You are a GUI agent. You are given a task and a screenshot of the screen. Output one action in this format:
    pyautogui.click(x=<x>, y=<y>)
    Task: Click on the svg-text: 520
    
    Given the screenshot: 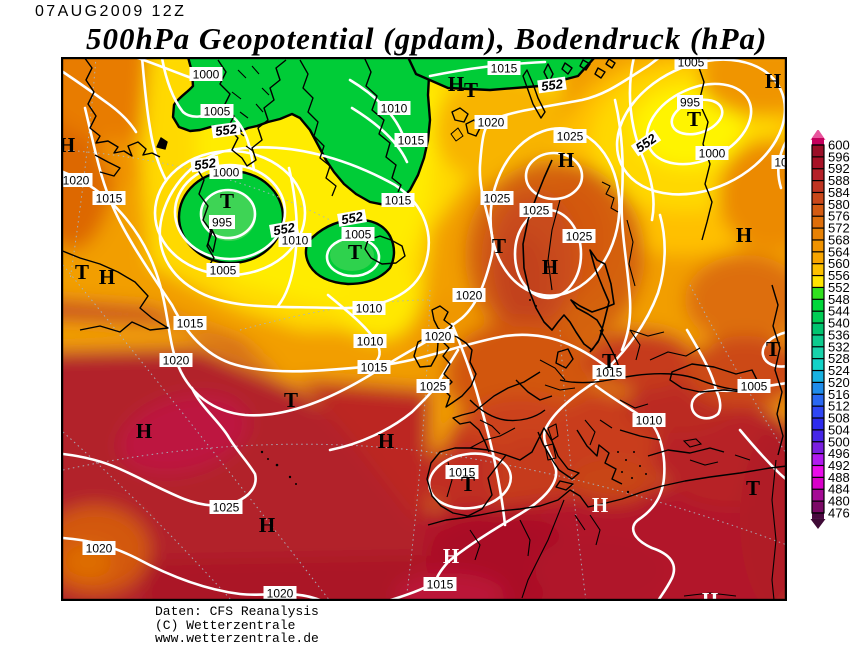 What is the action you would take?
    pyautogui.click(x=839, y=382)
    